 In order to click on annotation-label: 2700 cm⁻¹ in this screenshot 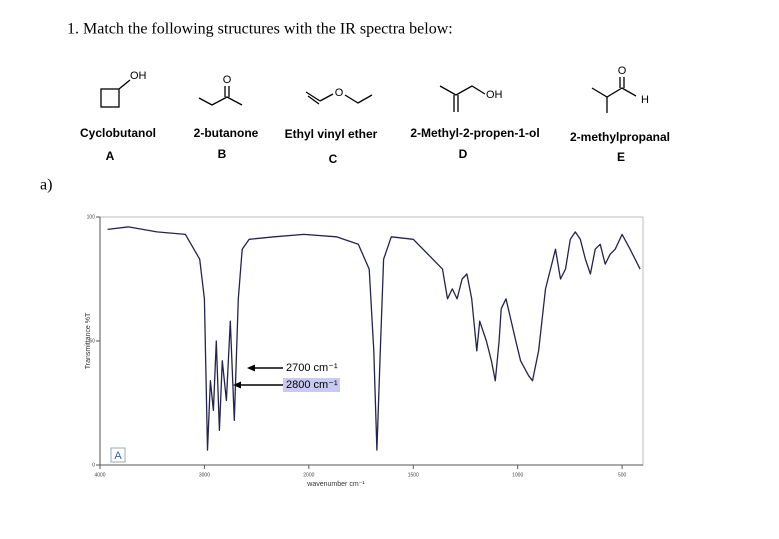, I will do `click(312, 368)`.